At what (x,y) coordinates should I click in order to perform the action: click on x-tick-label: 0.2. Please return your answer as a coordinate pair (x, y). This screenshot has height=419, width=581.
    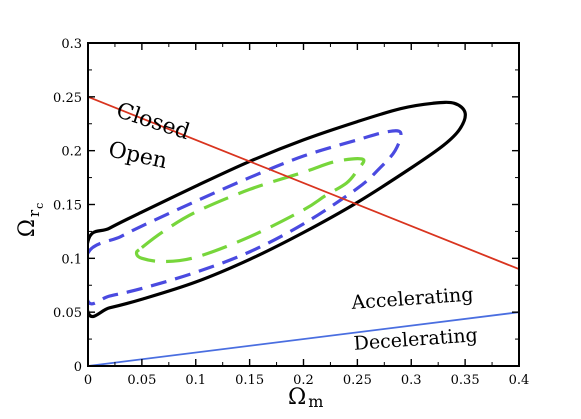
    Looking at the image, I should click on (303, 380).